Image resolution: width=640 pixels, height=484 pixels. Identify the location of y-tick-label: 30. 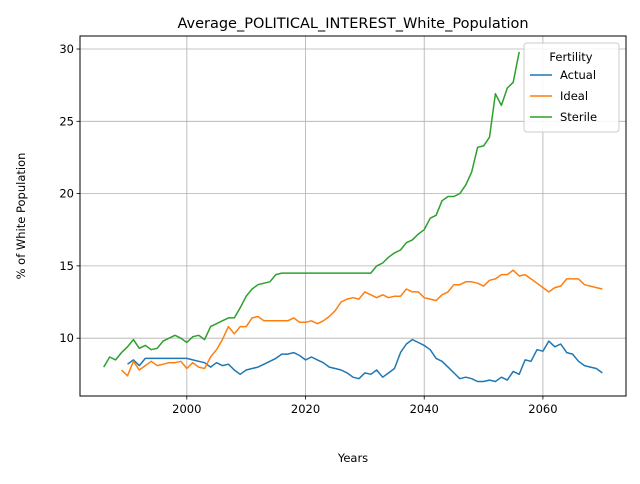
(66, 49).